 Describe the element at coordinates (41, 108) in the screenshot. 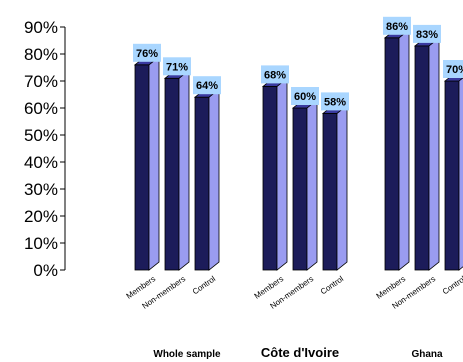

I see `y-tick-label: 60%` at that location.